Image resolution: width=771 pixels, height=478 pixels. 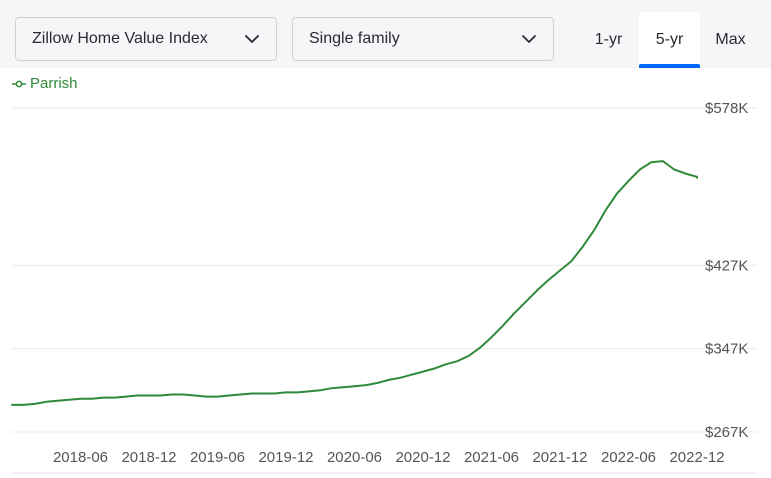 I want to click on x-tick-label: 2021-06, so click(x=491, y=457).